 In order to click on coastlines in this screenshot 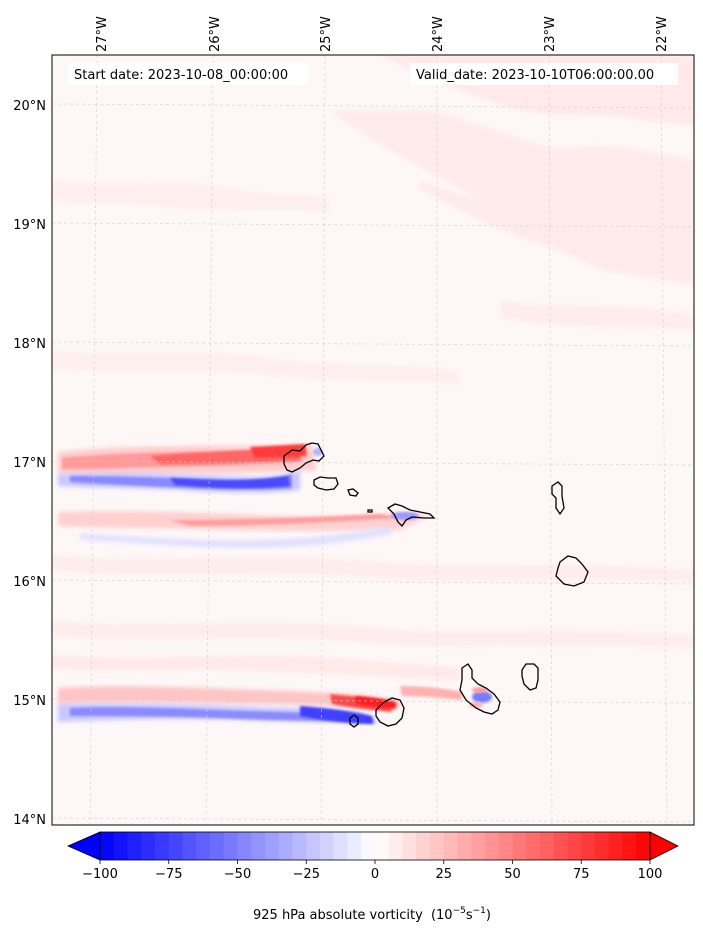, I will do `click(436, 585)`.